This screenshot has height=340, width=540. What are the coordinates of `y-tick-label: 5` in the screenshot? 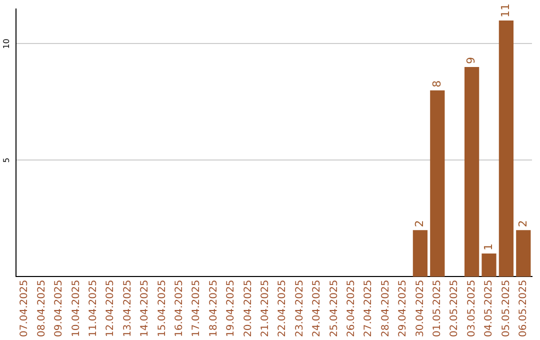 It's located at (7, 160).